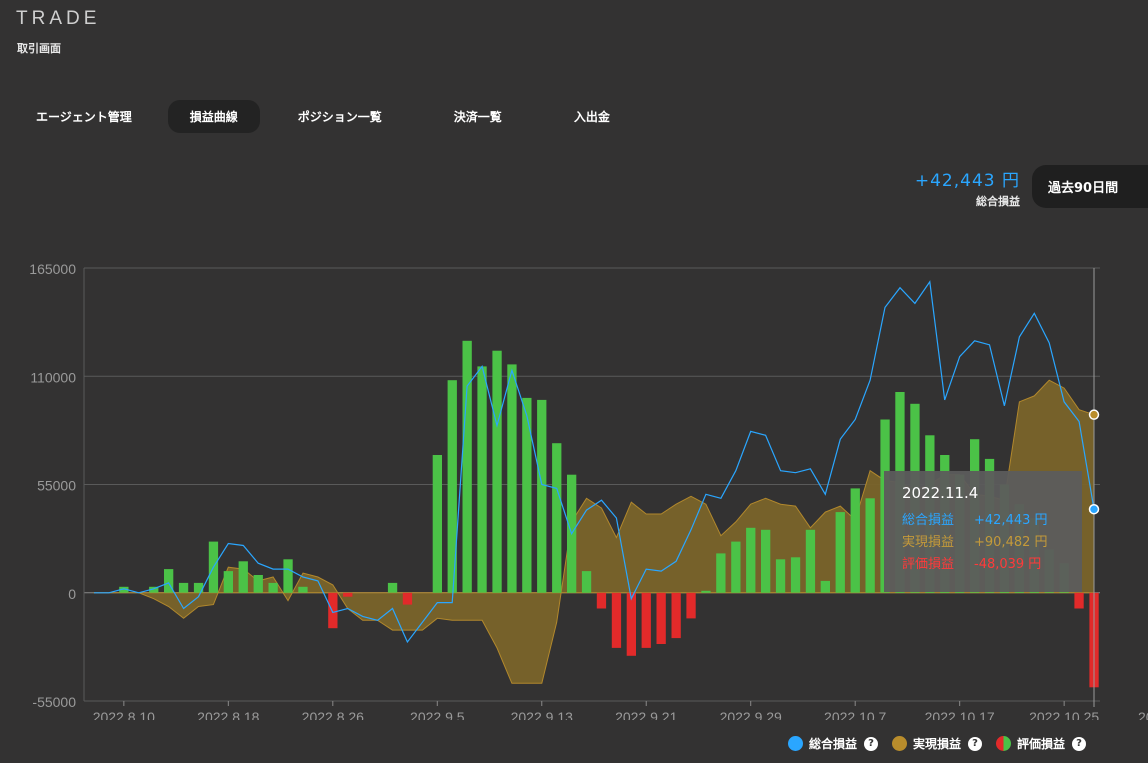 The width and height of the screenshot is (1148, 763). I want to click on tooltip-row-total: 総合損益 +42,443 円, so click(983, 521).